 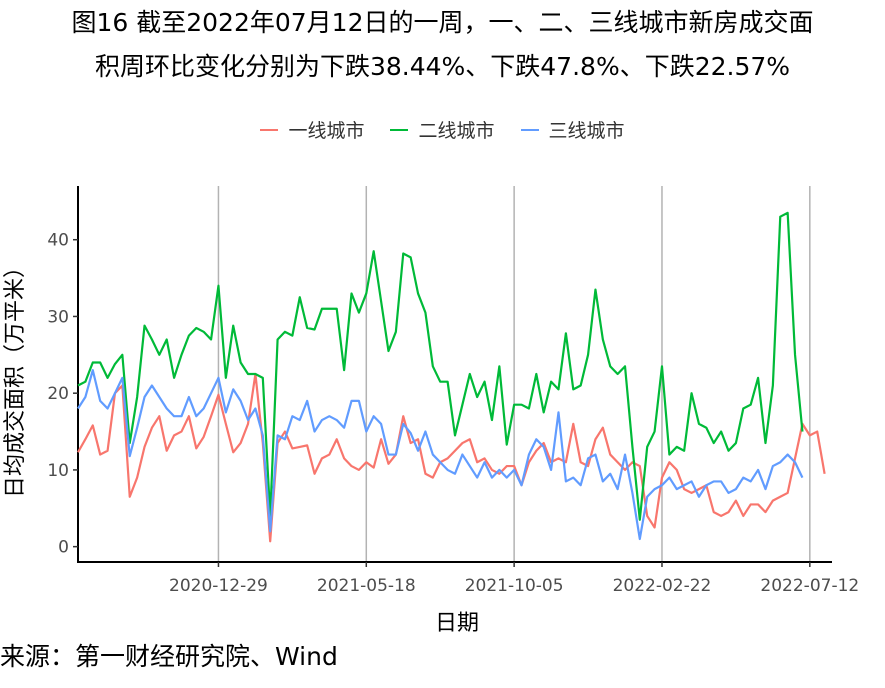 I want to click on source-note: 来源：第一财经研究院、Wind, so click(x=169, y=656).